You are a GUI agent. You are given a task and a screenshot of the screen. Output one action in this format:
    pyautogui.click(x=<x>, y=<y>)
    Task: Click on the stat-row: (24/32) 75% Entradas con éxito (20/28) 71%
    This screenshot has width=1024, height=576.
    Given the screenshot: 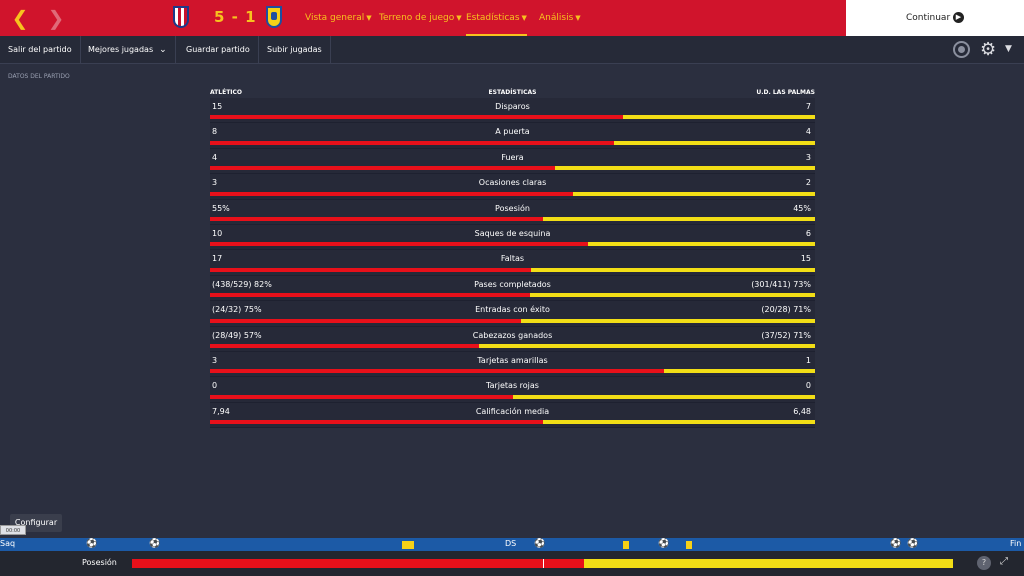 What is the action you would take?
    pyautogui.click(x=512, y=314)
    